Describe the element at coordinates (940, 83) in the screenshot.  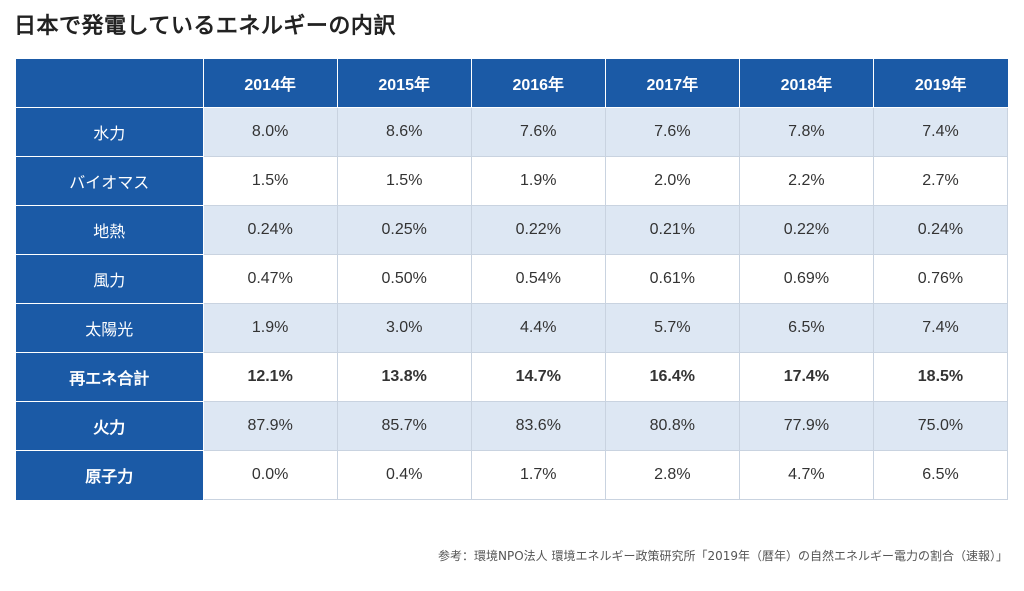
I see `column-header-6: 2019年` at that location.